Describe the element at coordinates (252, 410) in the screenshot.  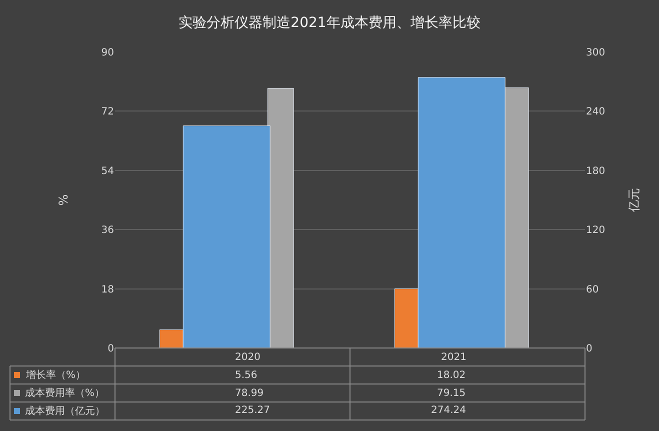
I see `data-label: 225.27` at that location.